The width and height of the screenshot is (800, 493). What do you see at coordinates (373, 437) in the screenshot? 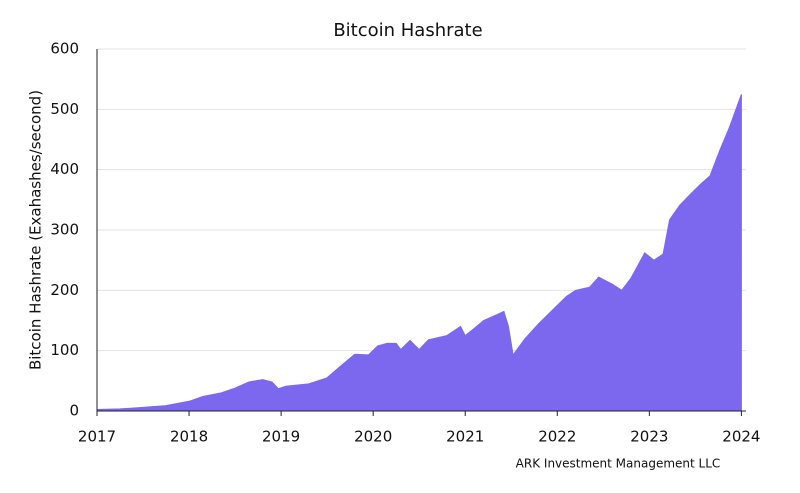
I see `x-tick-label: 2020` at bounding box center [373, 437].